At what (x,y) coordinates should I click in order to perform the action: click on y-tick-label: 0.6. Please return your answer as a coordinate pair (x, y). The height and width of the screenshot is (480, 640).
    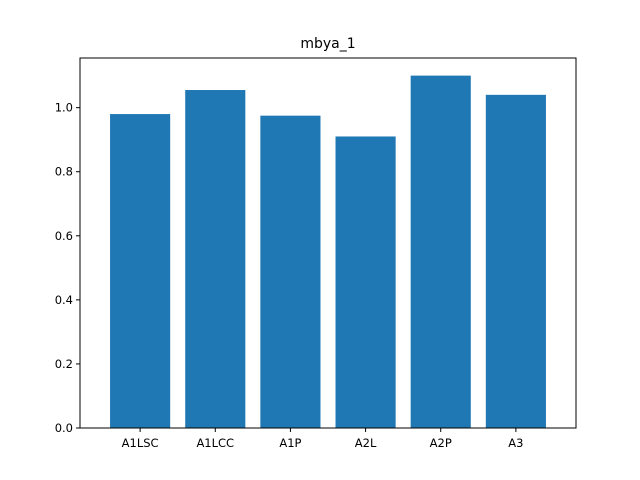
    Looking at the image, I should click on (64, 236).